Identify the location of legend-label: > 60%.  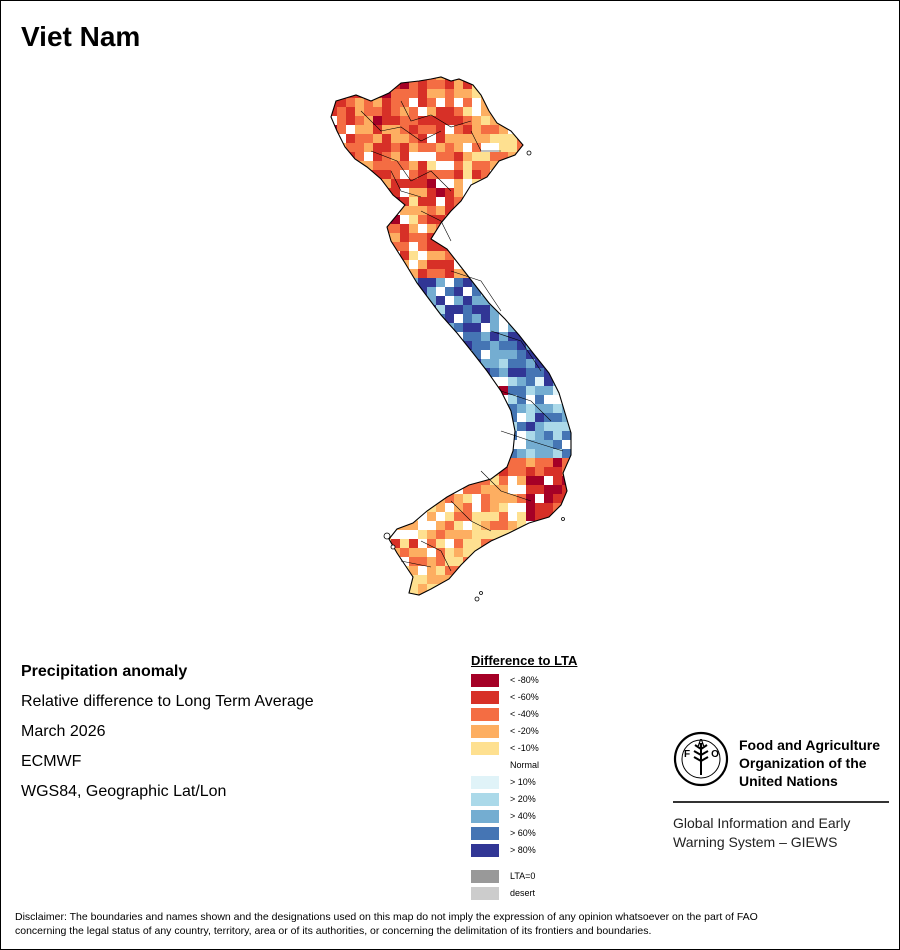
(523, 833).